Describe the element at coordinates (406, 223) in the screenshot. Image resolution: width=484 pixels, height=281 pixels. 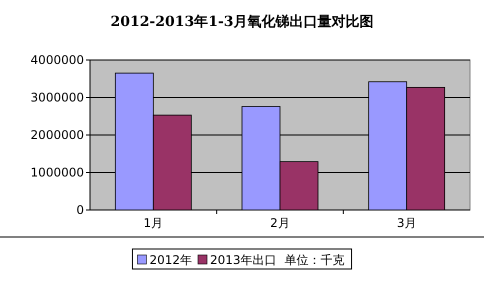
I see `x-tick-label: 3月` at that location.